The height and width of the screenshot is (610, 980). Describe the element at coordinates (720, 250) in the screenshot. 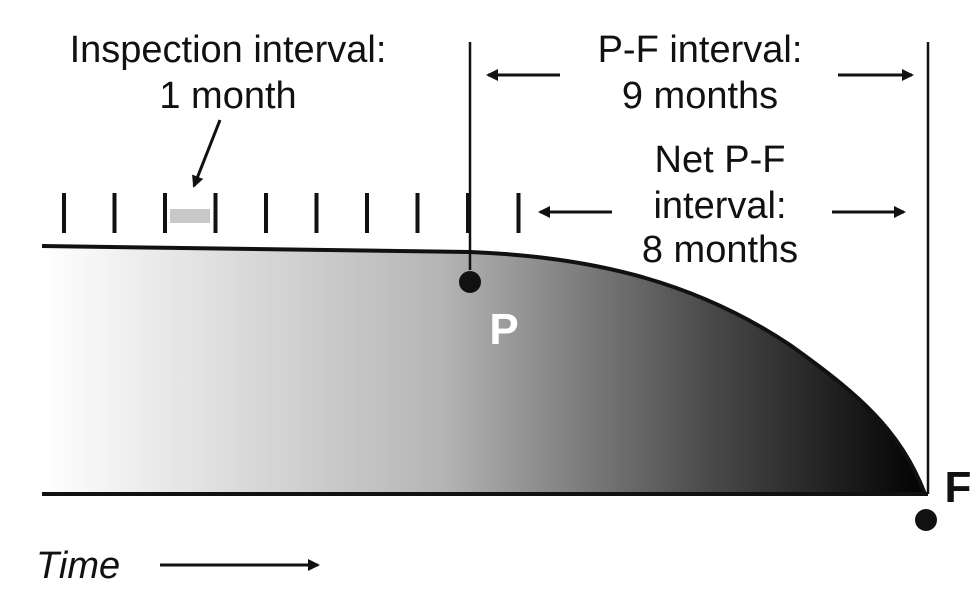

I see `net-pf-interval-value: 8 months` at that location.